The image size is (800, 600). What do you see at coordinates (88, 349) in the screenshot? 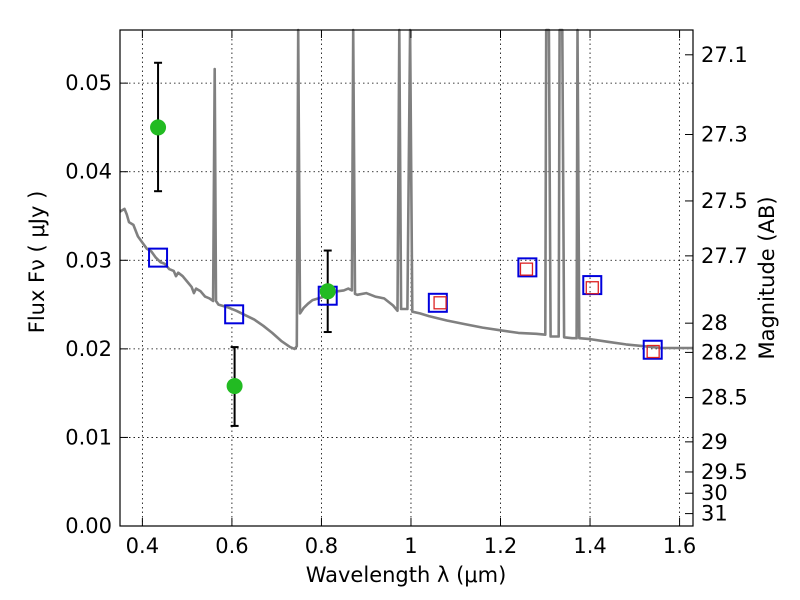
I see `y-tick-label: 0.02` at bounding box center [88, 349].